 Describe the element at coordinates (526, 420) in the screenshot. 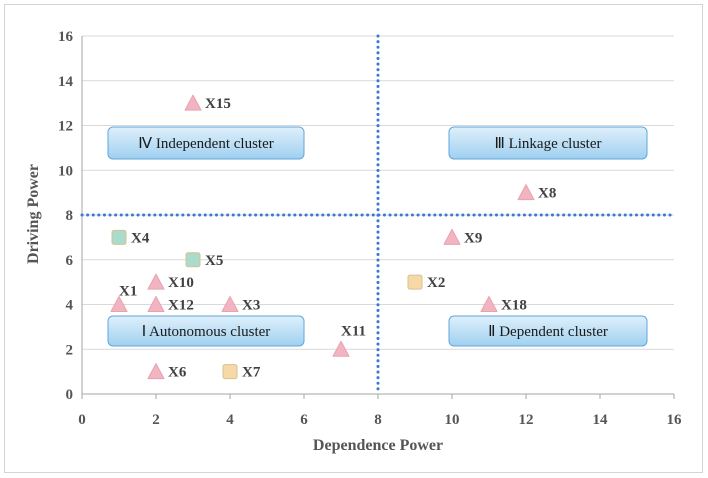

I see `x-tick-label: 12` at that location.